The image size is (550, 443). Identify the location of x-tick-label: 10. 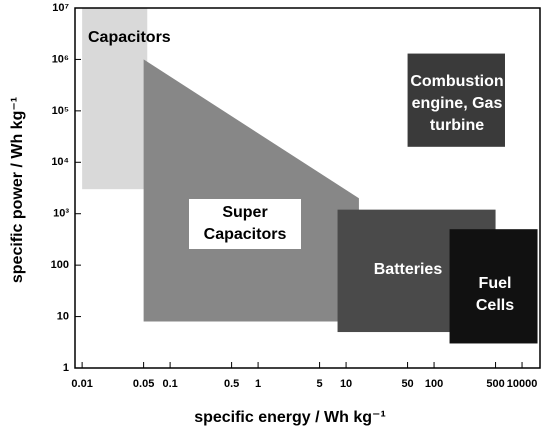
(346, 384).